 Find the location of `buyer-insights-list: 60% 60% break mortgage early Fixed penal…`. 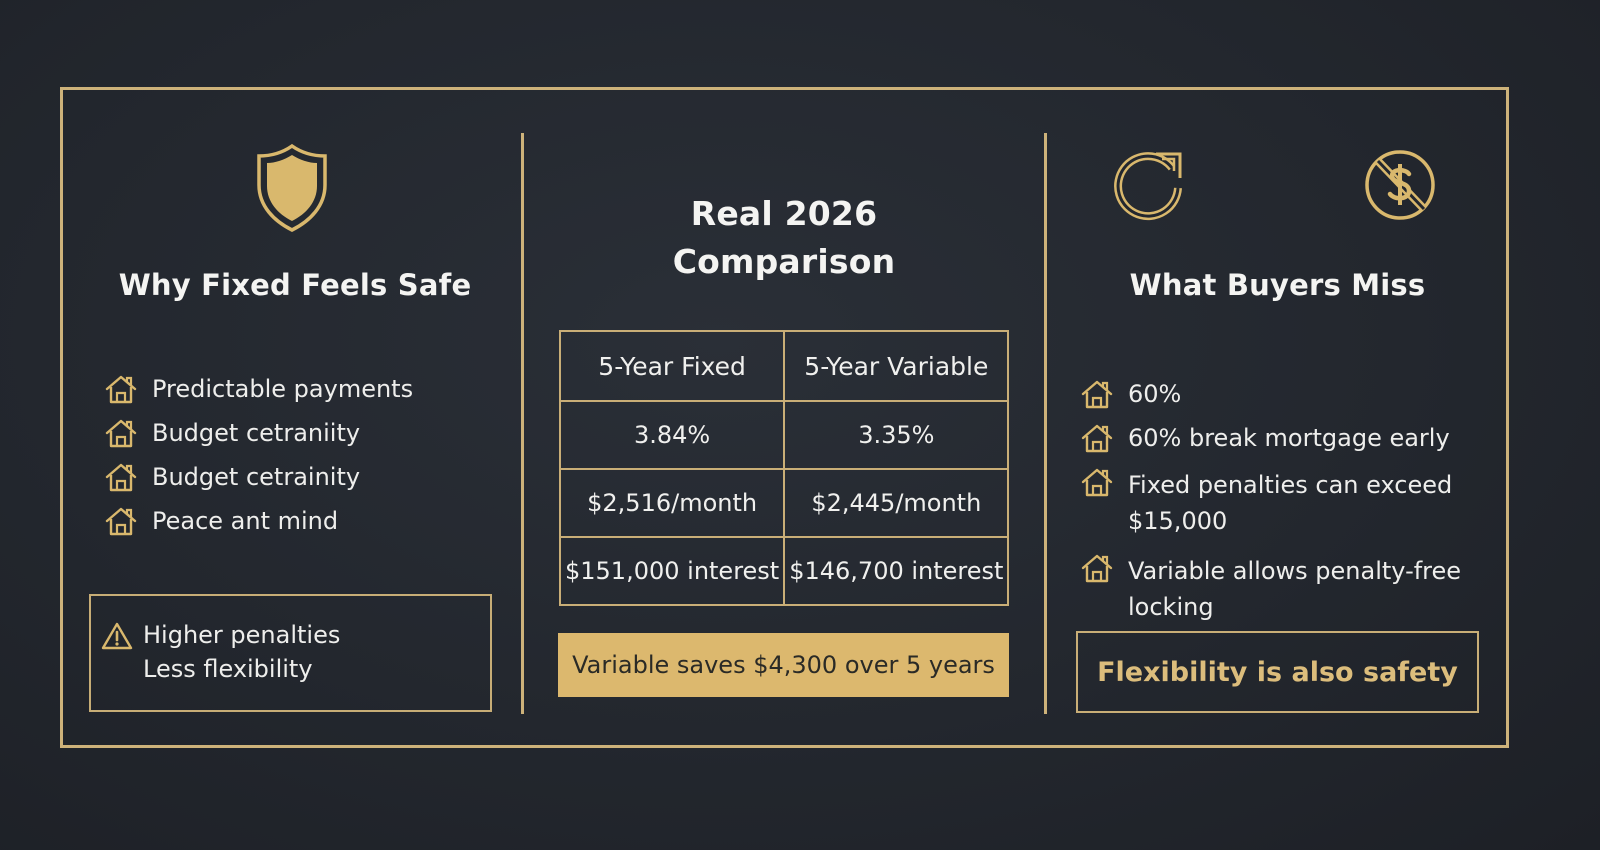

buyer-insights-list: 60% 60% break mortgage early Fixed penal… is located at coordinates (1270, 509).